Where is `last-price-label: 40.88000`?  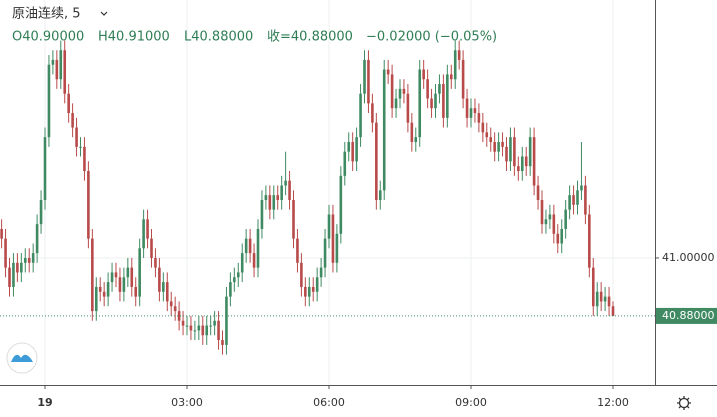
last-price-label: 40.88000 is located at coordinates (688, 315).